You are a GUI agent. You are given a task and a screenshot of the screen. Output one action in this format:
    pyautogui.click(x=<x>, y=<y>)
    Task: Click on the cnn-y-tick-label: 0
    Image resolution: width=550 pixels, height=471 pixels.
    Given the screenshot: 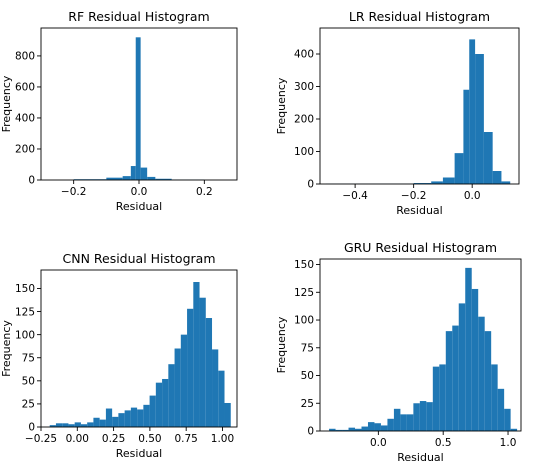 What is the action you would take?
    pyautogui.click(x=31, y=428)
    